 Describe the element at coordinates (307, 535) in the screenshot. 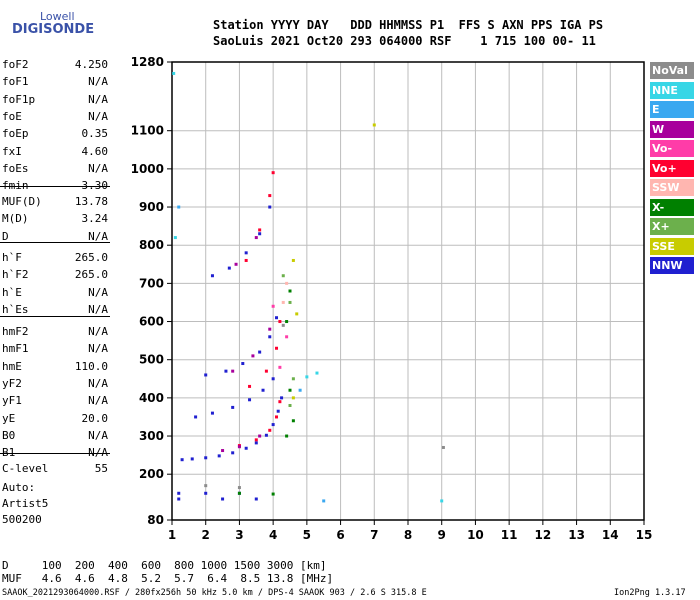

I see `x-tick-label: 5` at that location.